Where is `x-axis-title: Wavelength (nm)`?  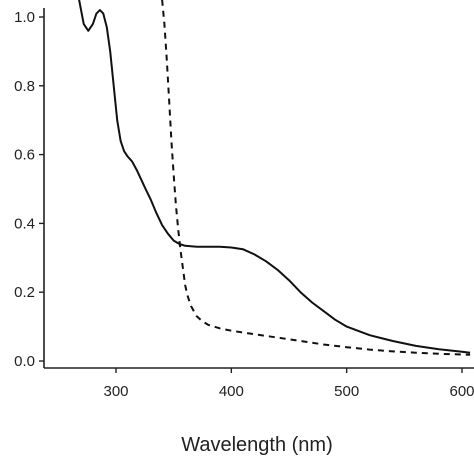 x-axis-title: Wavelength (nm) is located at coordinates (257, 445).